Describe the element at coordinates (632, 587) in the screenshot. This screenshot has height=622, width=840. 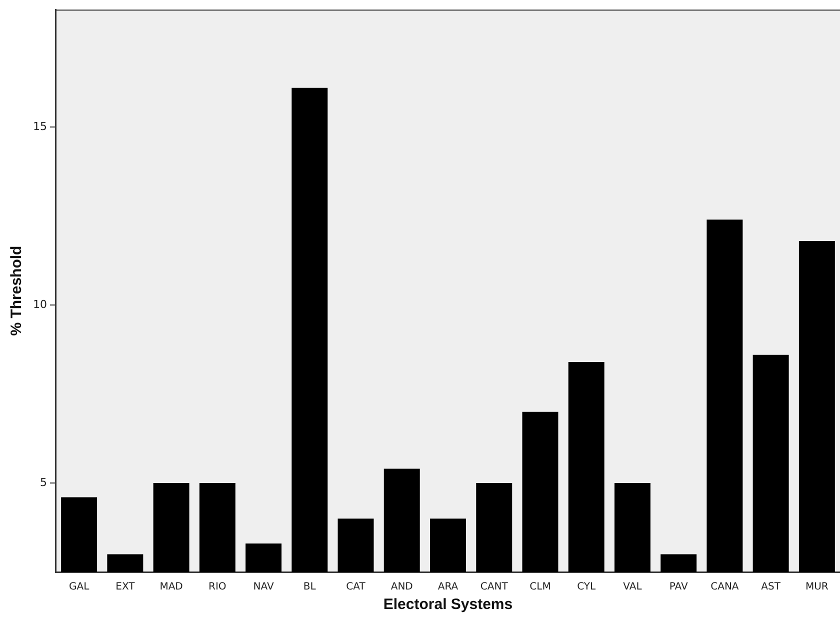
I see `x-tick-label: VAL` at that location.